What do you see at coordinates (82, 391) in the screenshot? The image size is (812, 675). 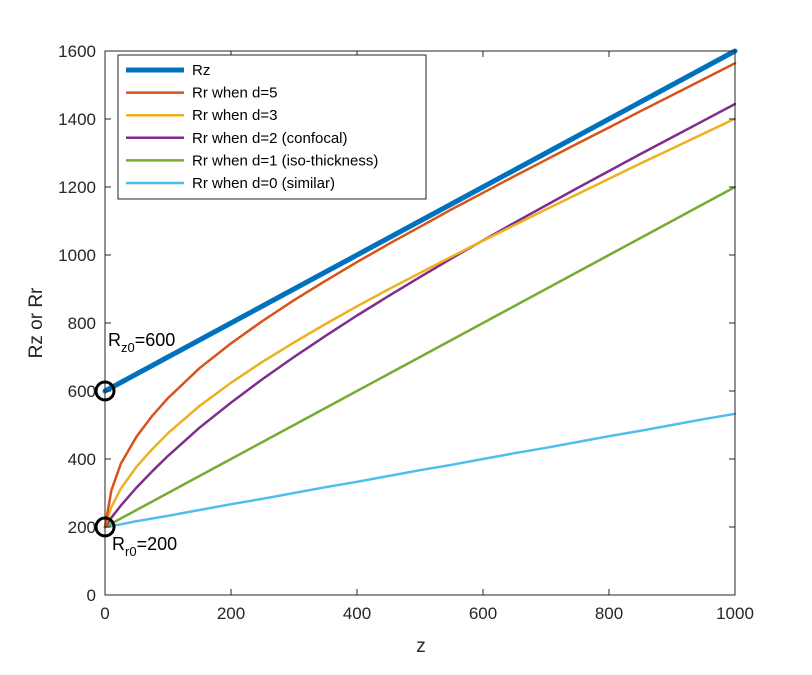 I see `y-tick-label: 600` at bounding box center [82, 391].